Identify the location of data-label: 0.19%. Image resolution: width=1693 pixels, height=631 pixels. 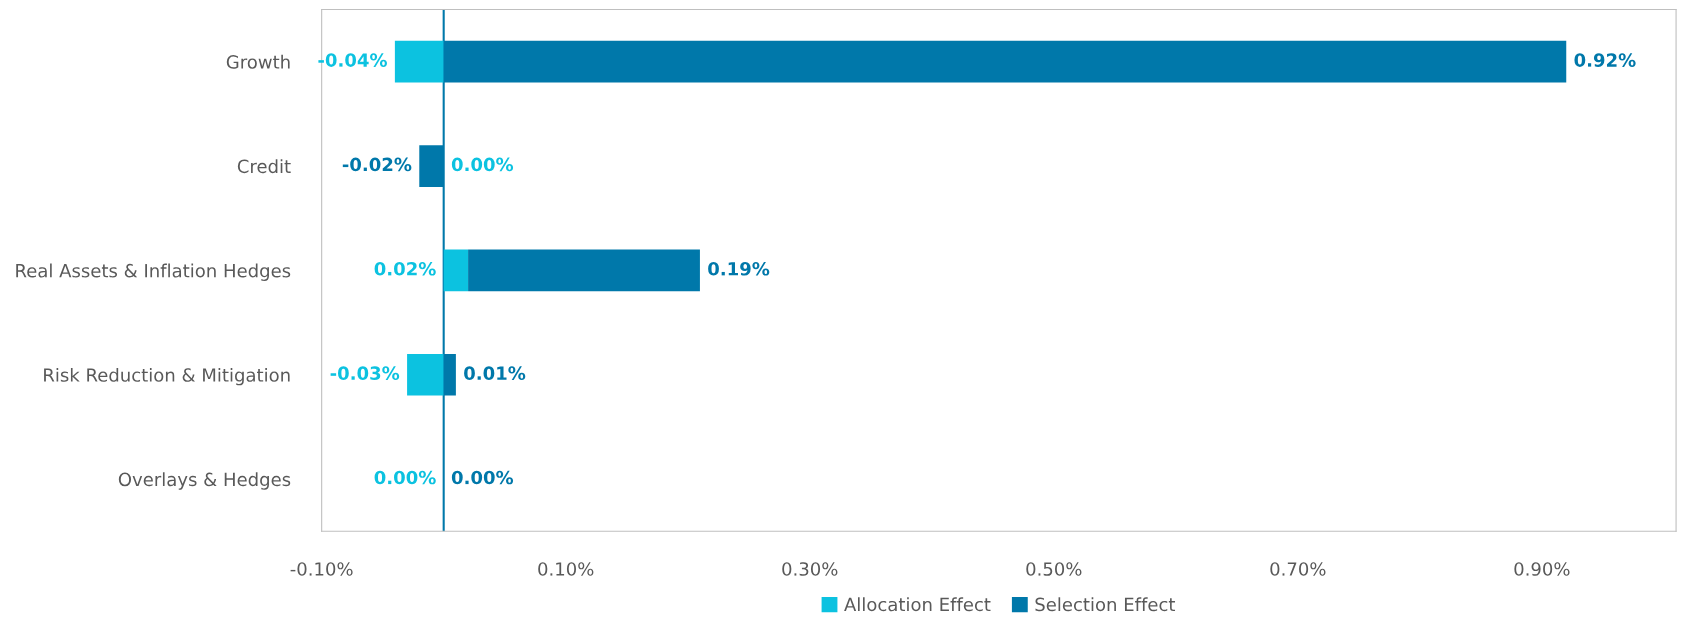
(739, 268).